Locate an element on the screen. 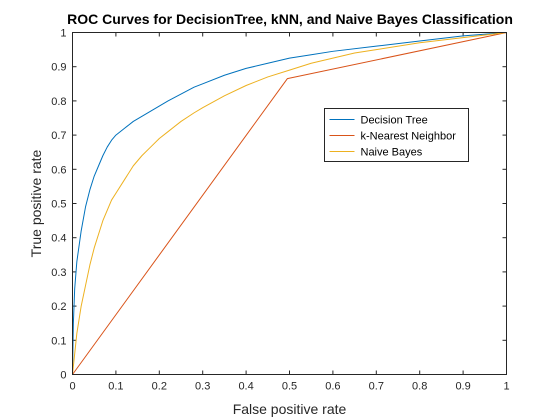  y-tick-label: 0 is located at coordinates (63, 376).